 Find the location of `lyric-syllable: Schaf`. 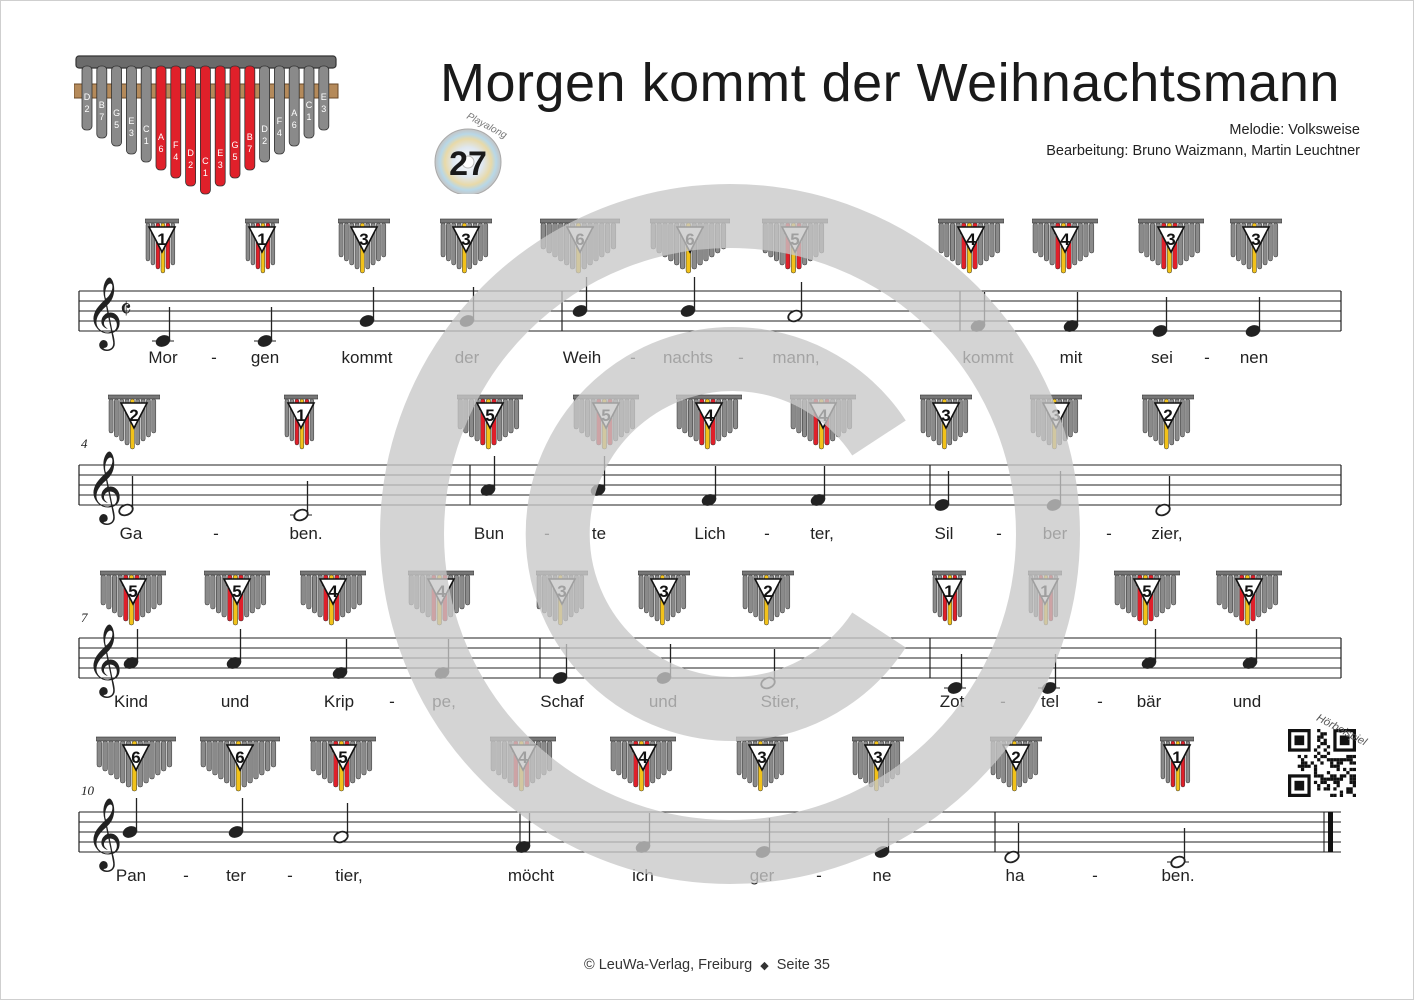

lyric-syllable: Schaf is located at coordinates (562, 701).